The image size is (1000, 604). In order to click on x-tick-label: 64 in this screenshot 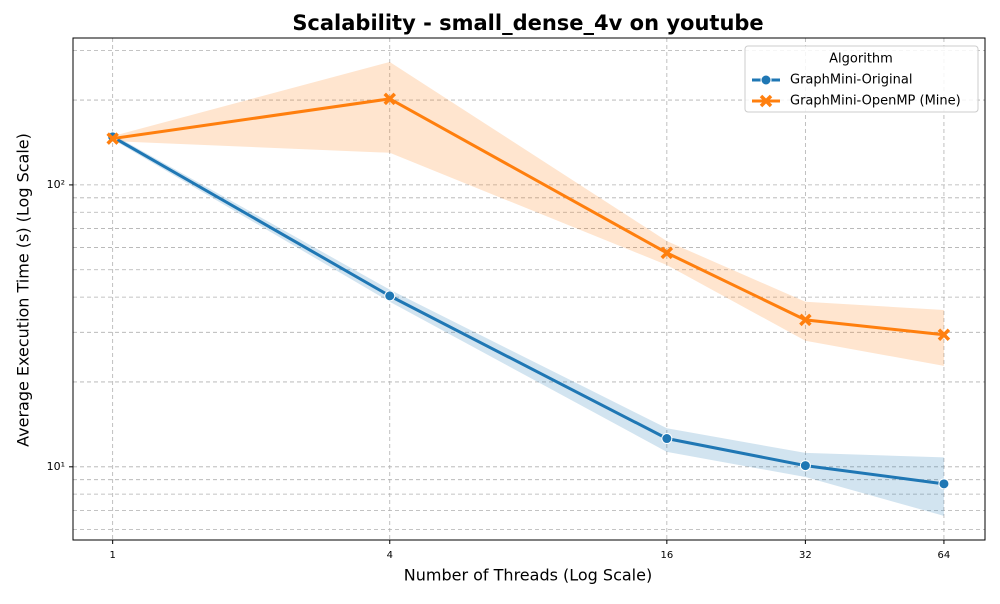, I will do `click(944, 555)`.